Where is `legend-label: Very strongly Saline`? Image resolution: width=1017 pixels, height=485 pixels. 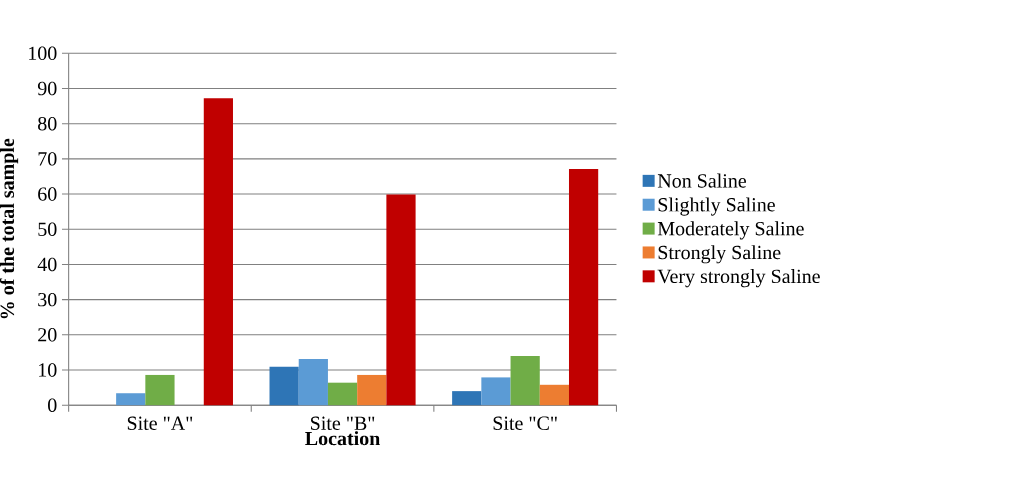
legend-label: Very strongly Saline is located at coordinates (738, 278).